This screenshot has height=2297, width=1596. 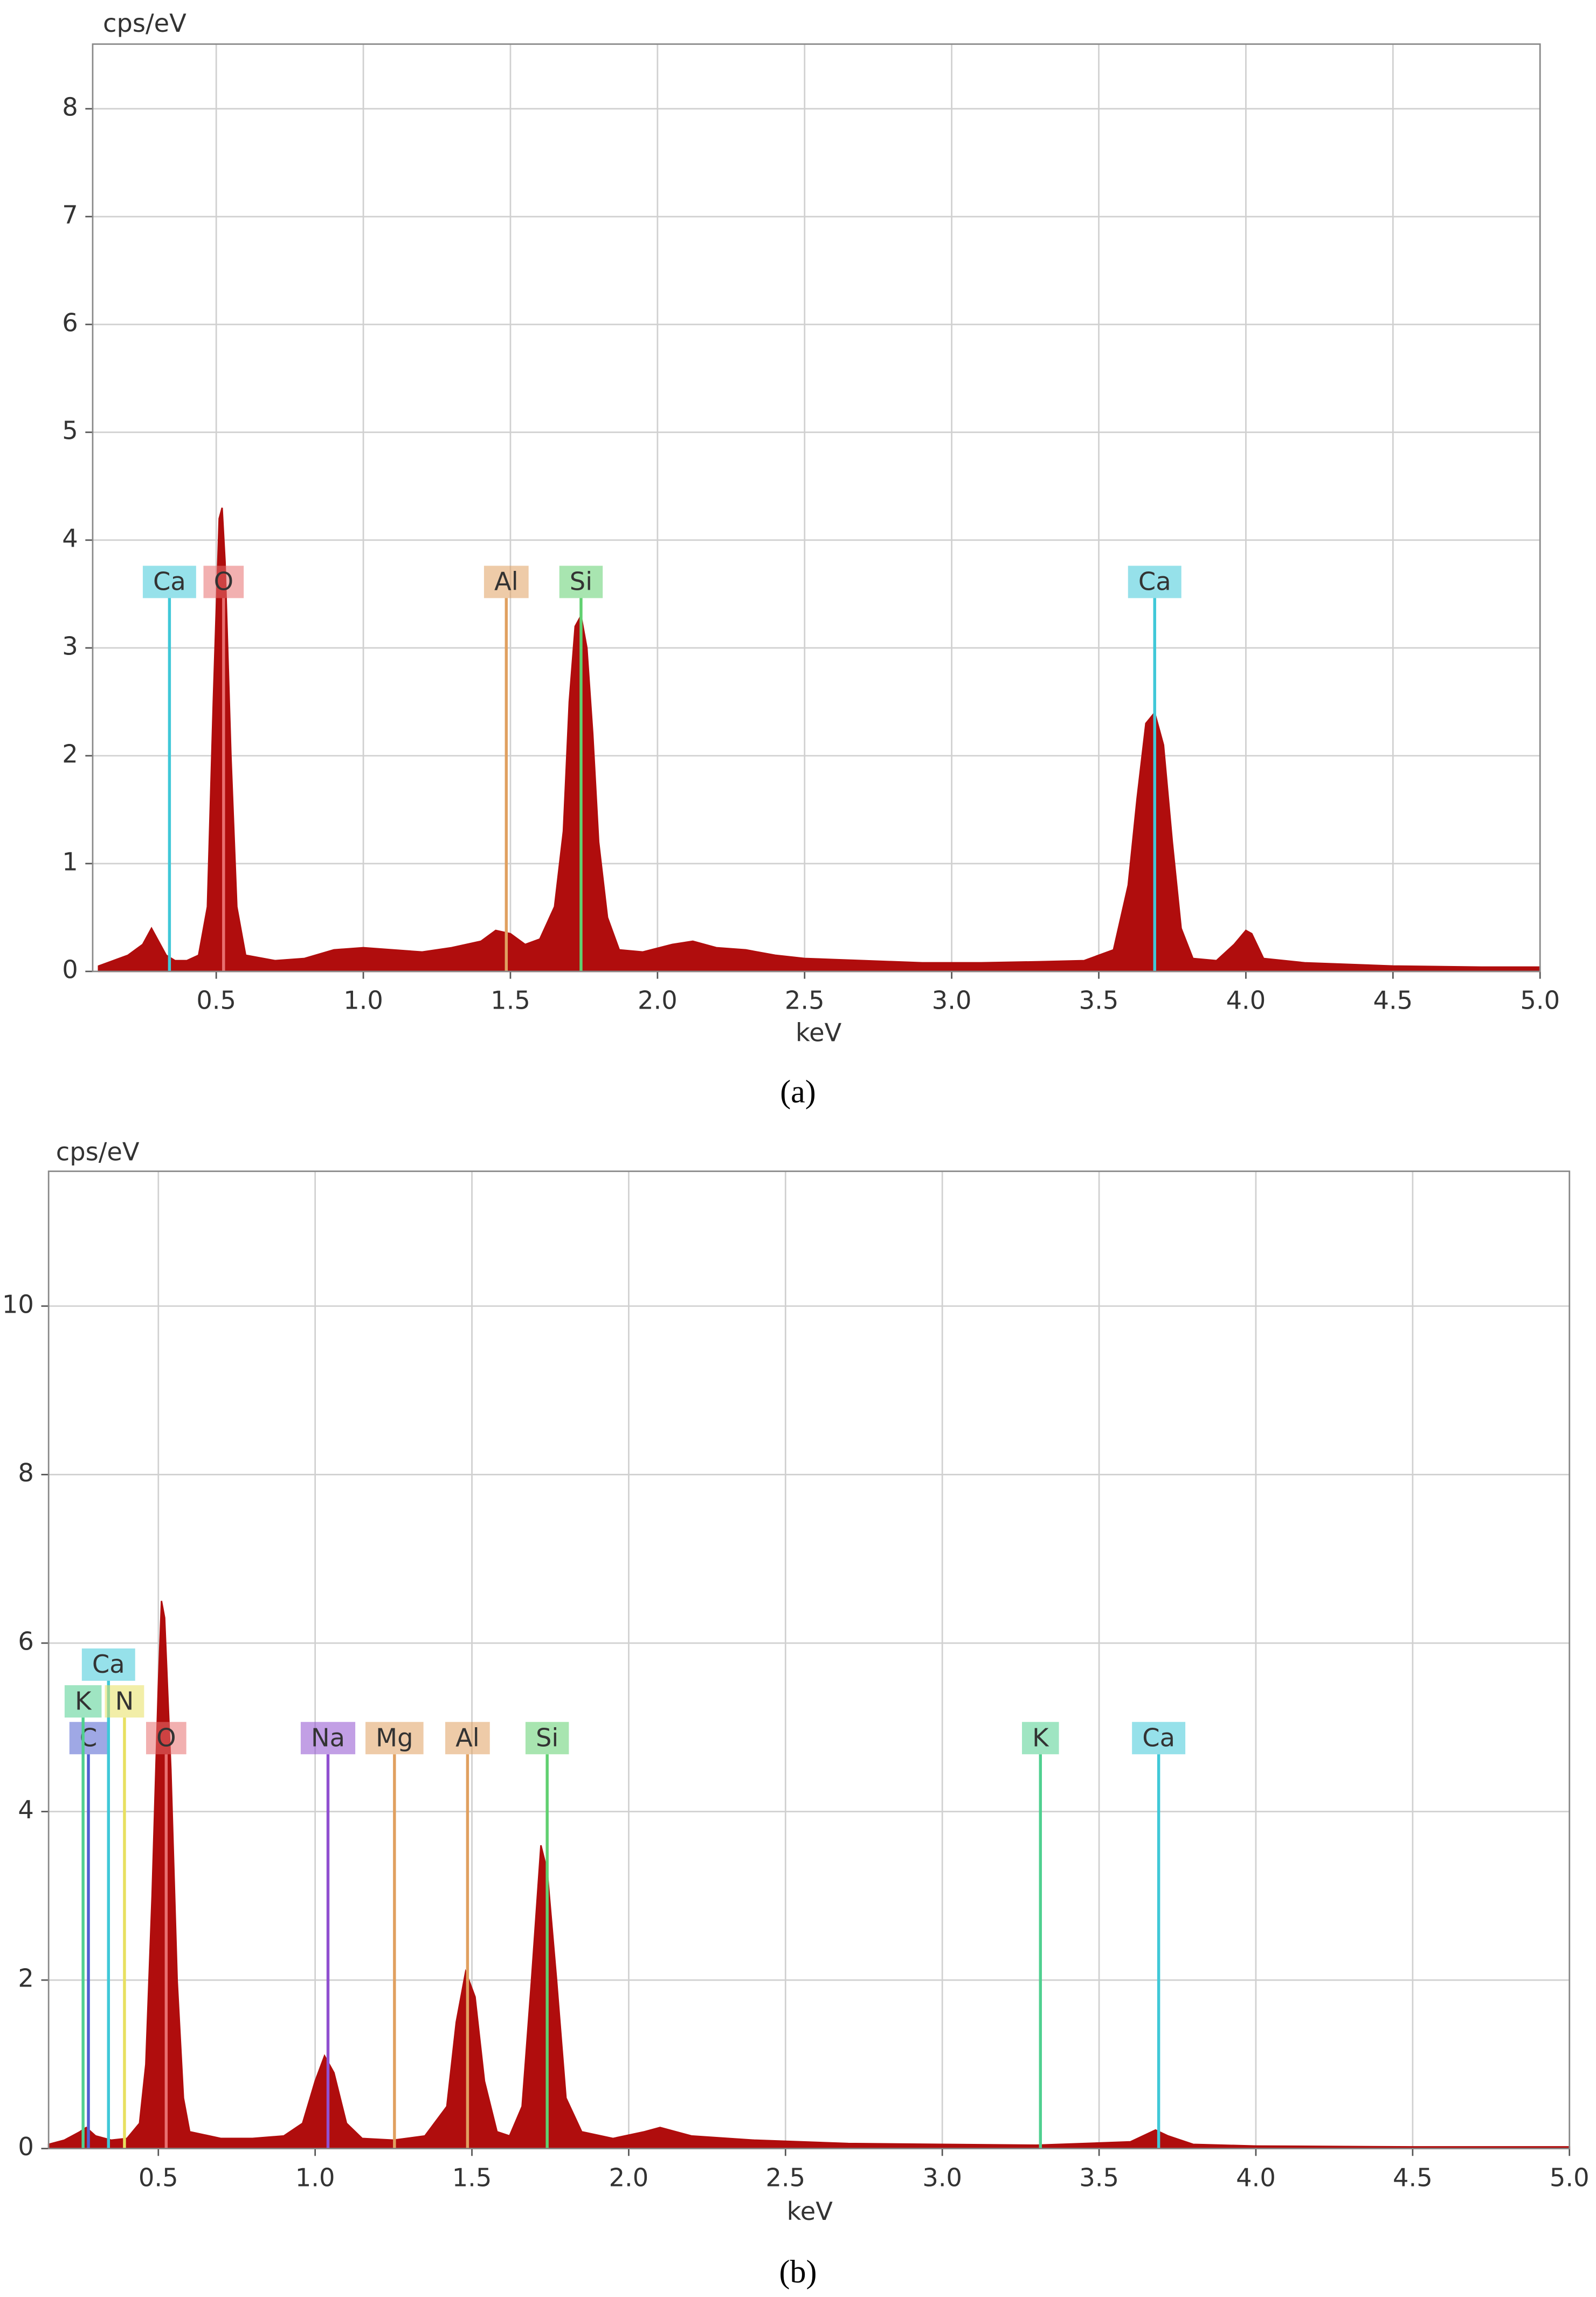 I want to click on caption: (b), so click(x=798, y=2271).